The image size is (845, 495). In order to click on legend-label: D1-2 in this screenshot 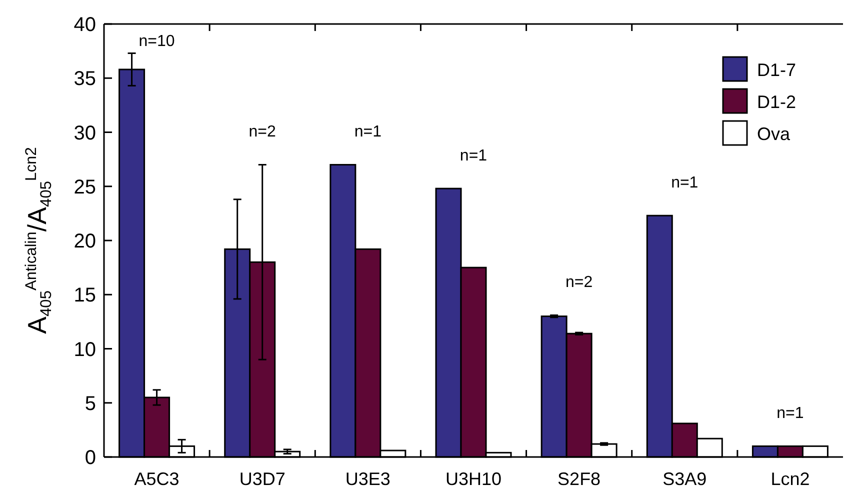, I will do `click(776, 102)`.